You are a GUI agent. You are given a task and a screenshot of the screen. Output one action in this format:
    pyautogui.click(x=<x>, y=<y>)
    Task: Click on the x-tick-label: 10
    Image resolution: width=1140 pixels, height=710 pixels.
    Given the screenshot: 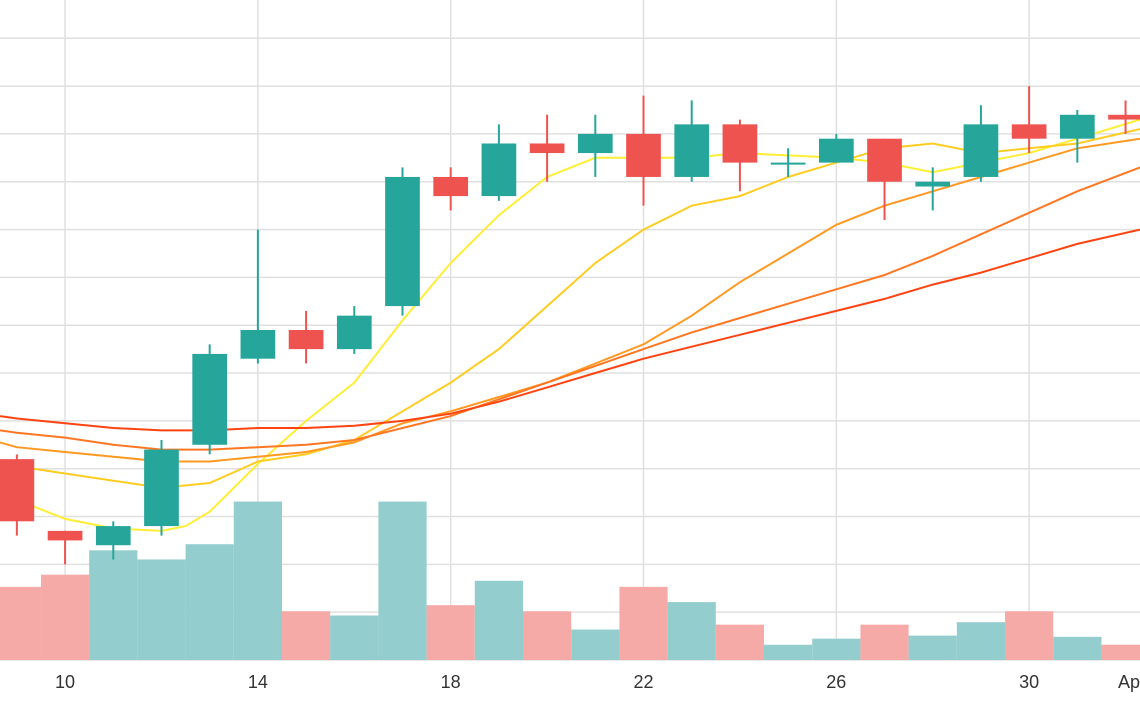 What is the action you would take?
    pyautogui.click(x=65, y=682)
    